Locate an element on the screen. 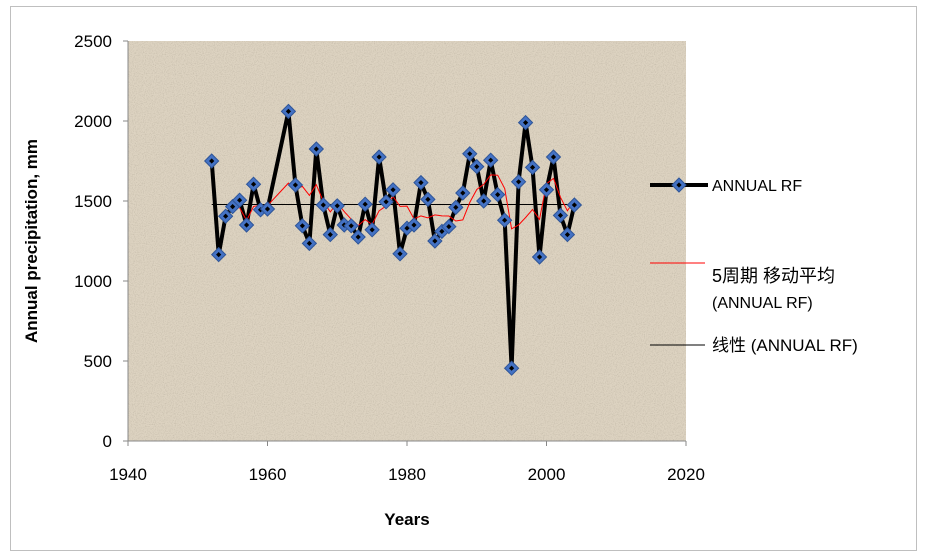 This screenshot has height=557, width=925. y-tick-label: 500 is located at coordinates (98, 361).